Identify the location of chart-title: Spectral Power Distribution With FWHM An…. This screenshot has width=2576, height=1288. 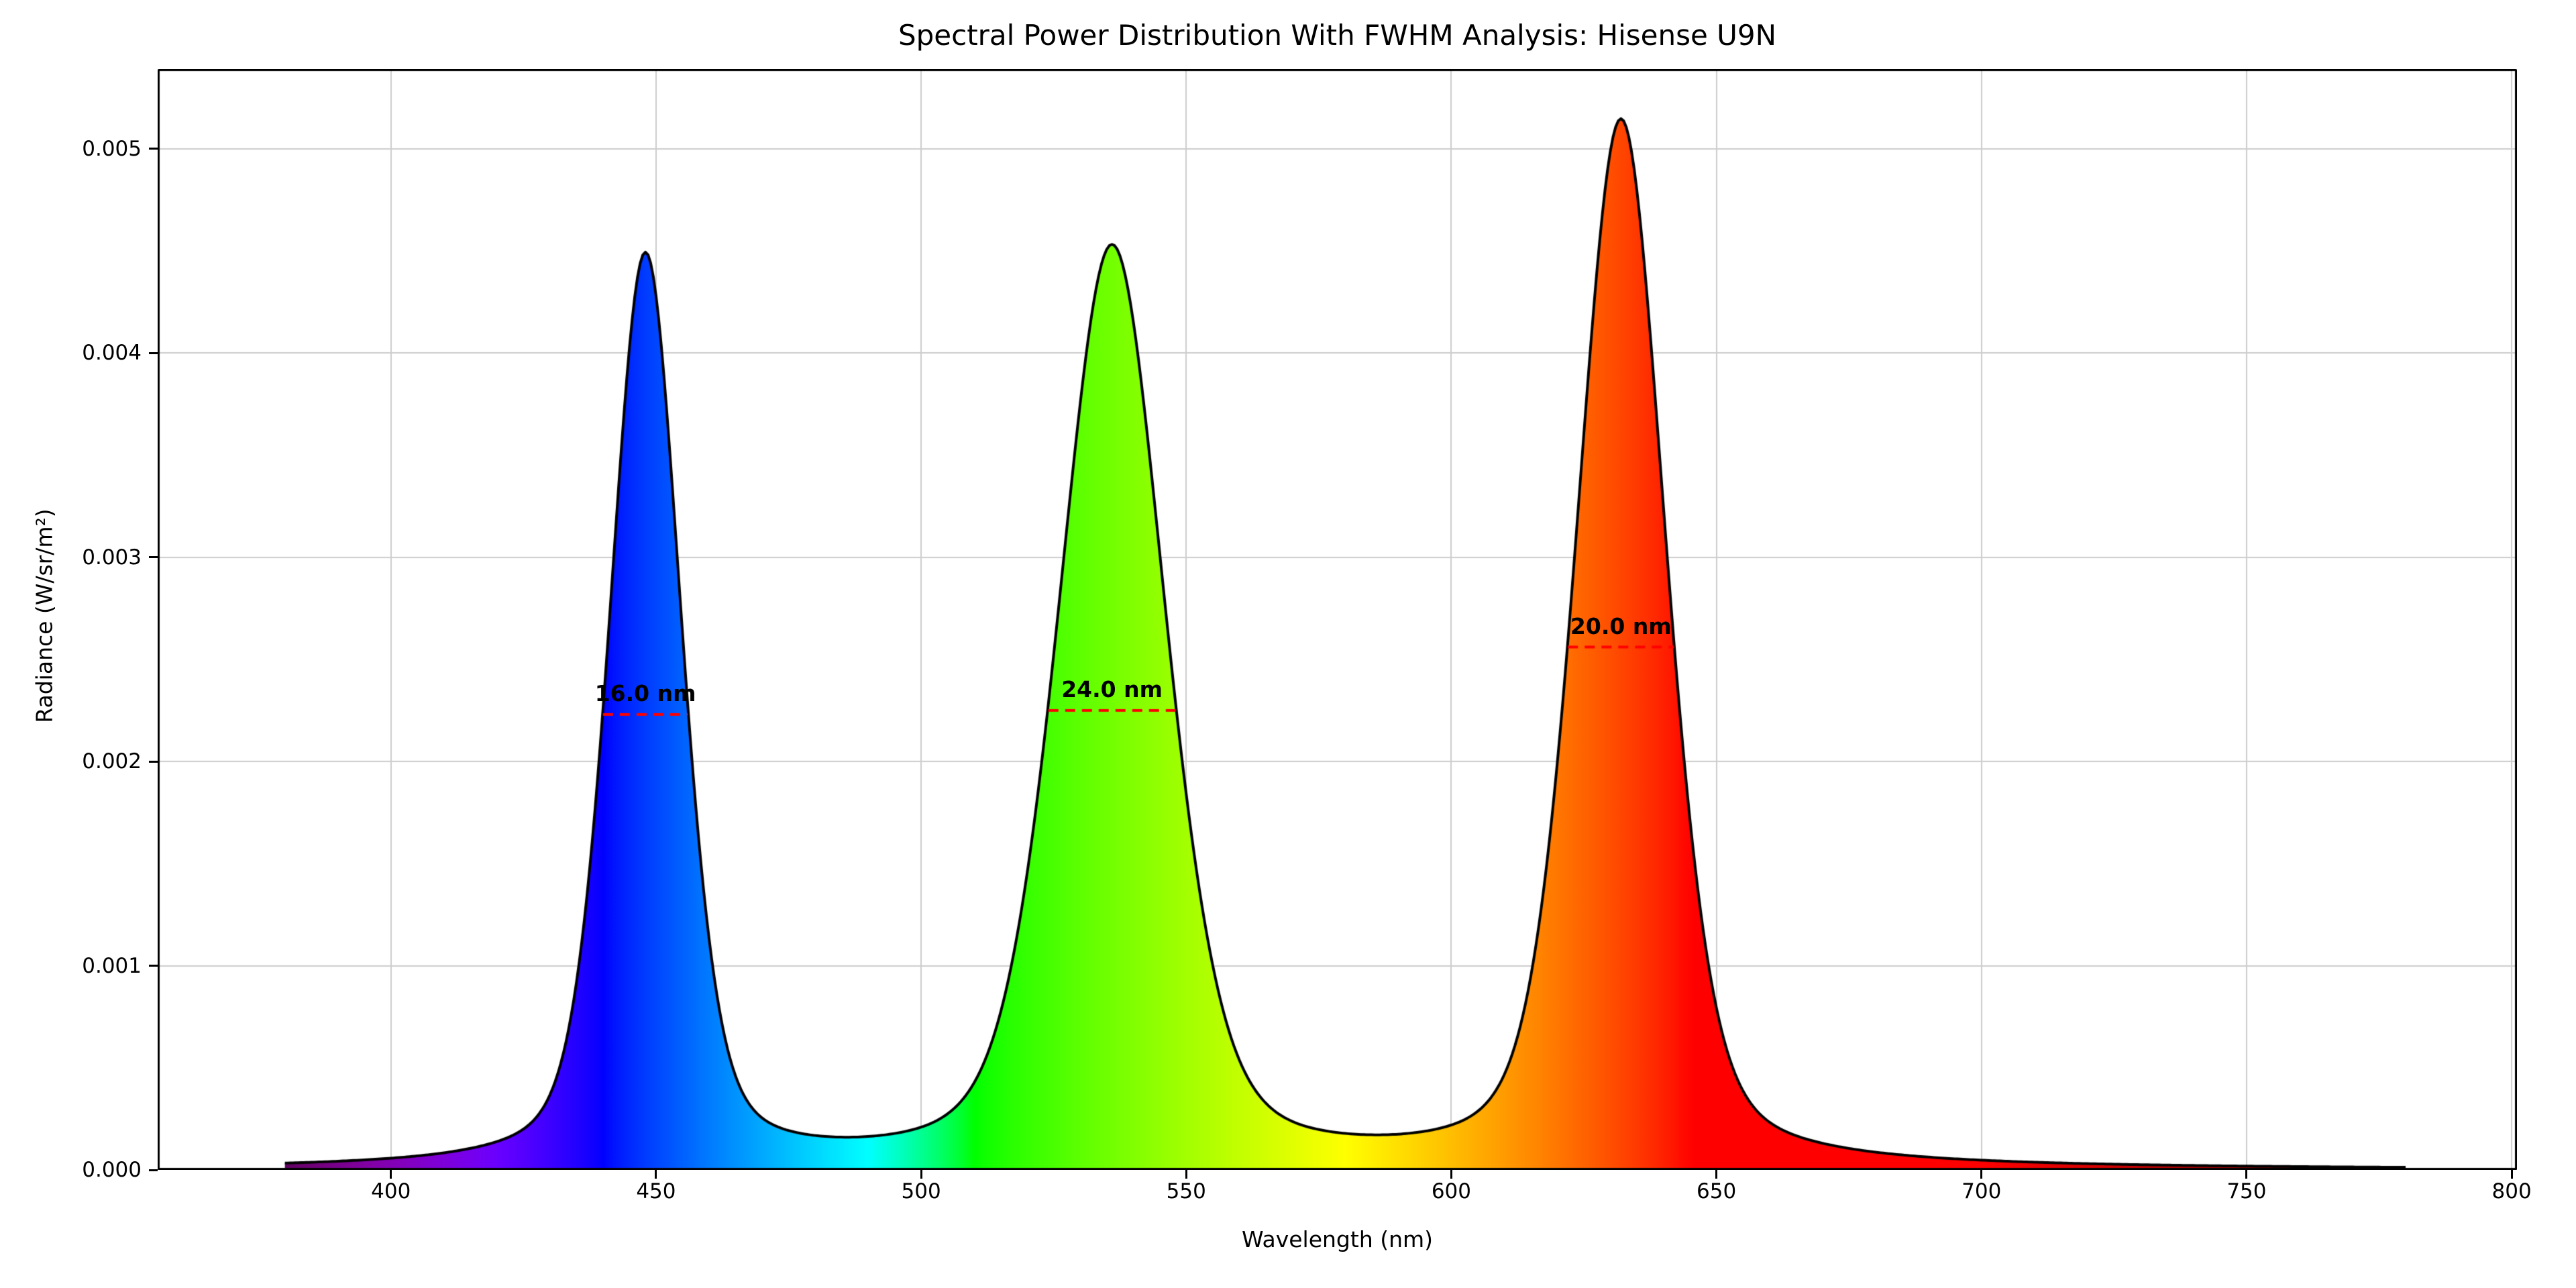
(1337, 35).